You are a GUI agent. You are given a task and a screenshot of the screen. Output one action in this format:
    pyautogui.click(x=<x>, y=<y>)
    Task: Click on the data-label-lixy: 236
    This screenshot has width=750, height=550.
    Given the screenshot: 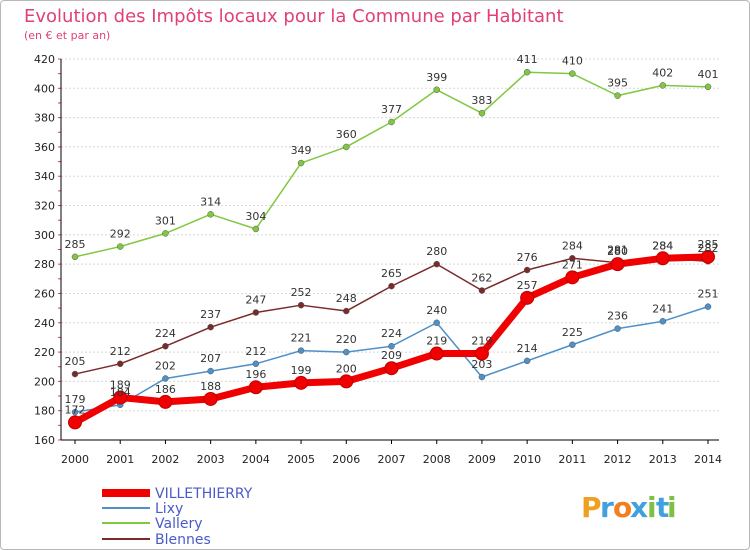 What is the action you would take?
    pyautogui.click(x=617, y=316)
    